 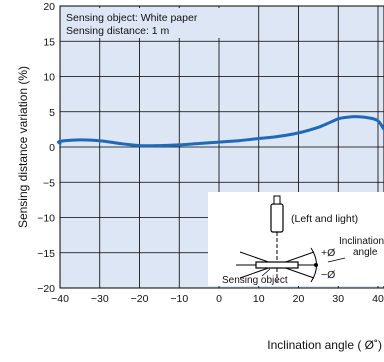 What do you see at coordinates (132, 18) in the screenshot?
I see `condition-object-label: Sensing object: White paper` at bounding box center [132, 18].